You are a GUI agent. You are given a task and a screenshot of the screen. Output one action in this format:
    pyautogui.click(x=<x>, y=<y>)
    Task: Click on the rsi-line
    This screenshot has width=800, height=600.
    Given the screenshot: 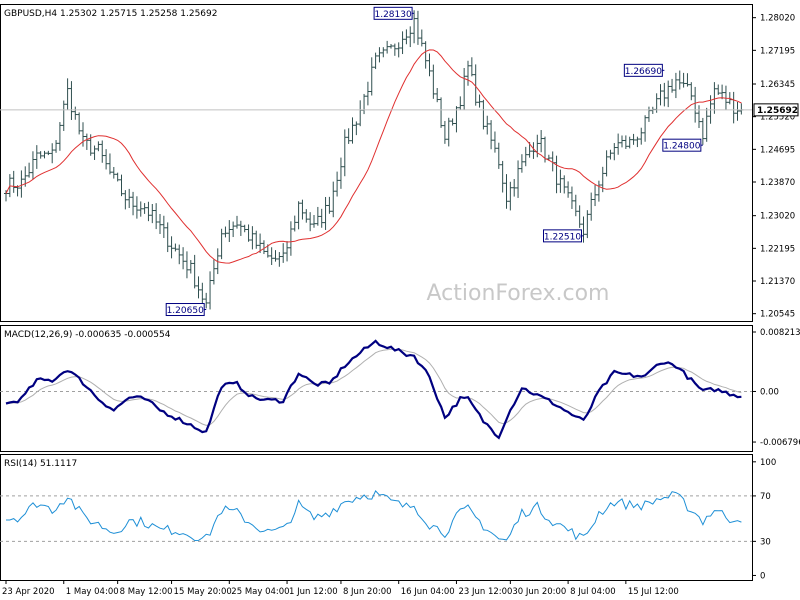 What is the action you would take?
    pyautogui.click(x=374, y=516)
    